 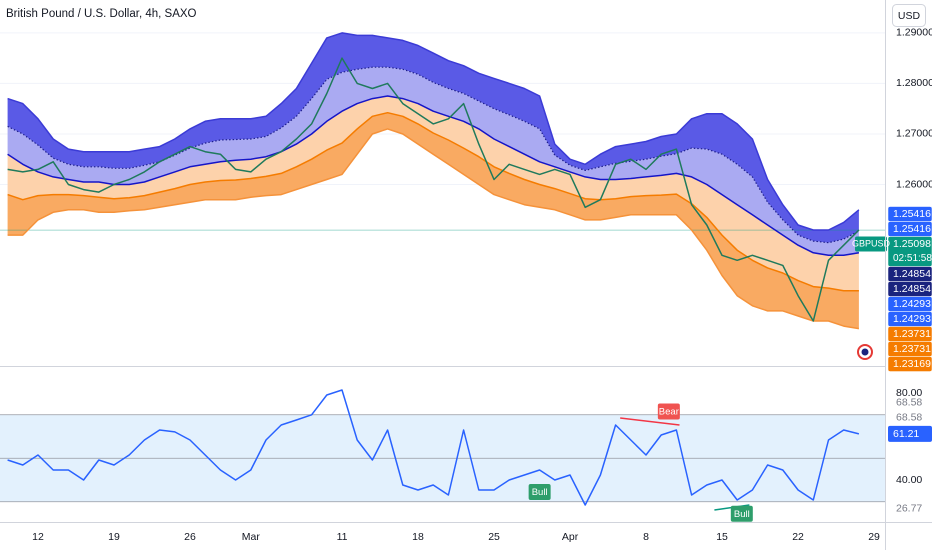 I want to click on currency-button, so click(x=909, y=15).